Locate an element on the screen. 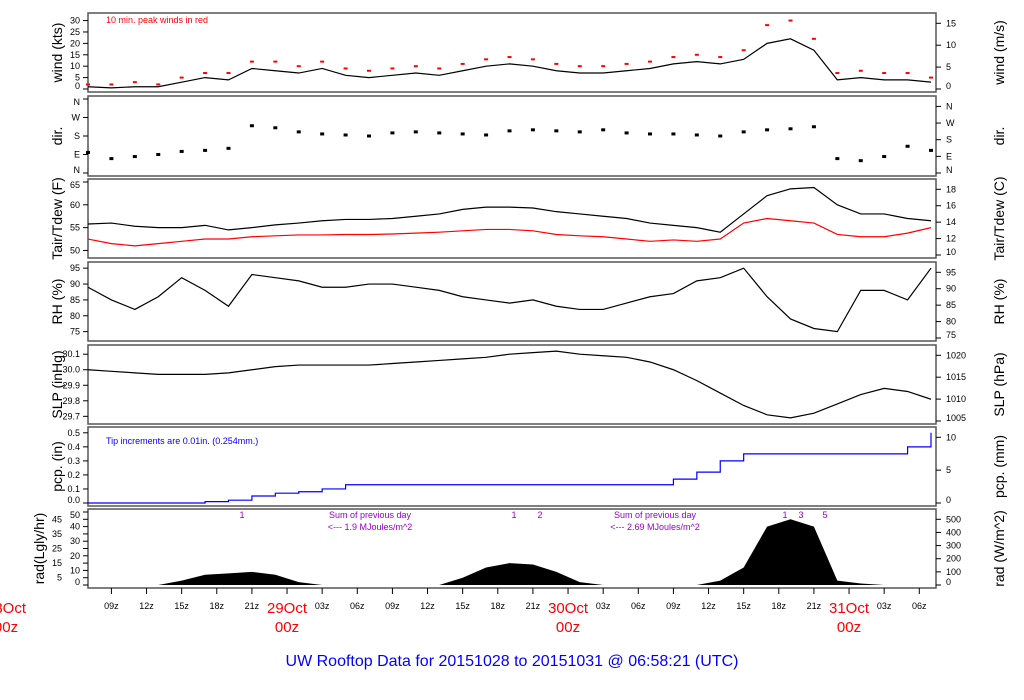  y-tick-label: 25 is located at coordinates (75, 32).